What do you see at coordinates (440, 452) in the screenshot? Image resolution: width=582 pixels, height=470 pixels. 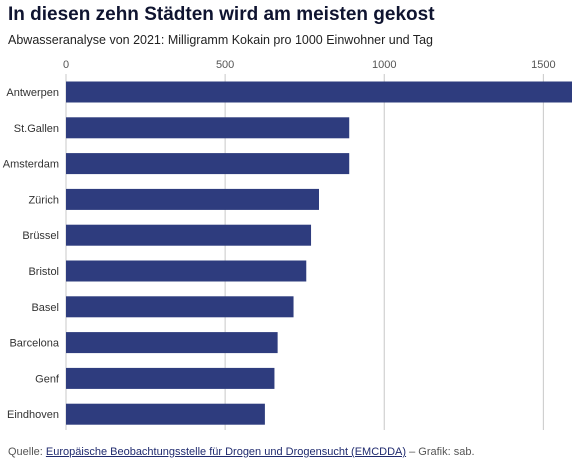 I see `source-suffix: – Grafik: sab.` at bounding box center [440, 452].